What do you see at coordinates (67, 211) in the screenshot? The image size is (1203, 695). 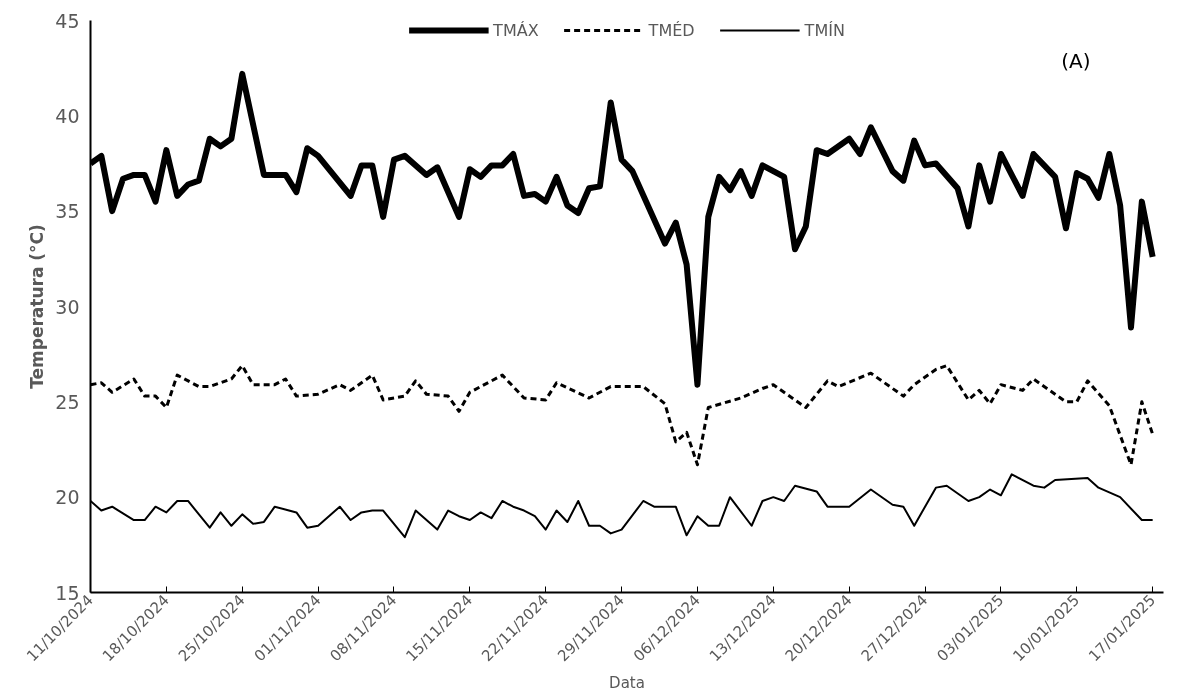 I see `y-tick-label: 35` at bounding box center [67, 211].